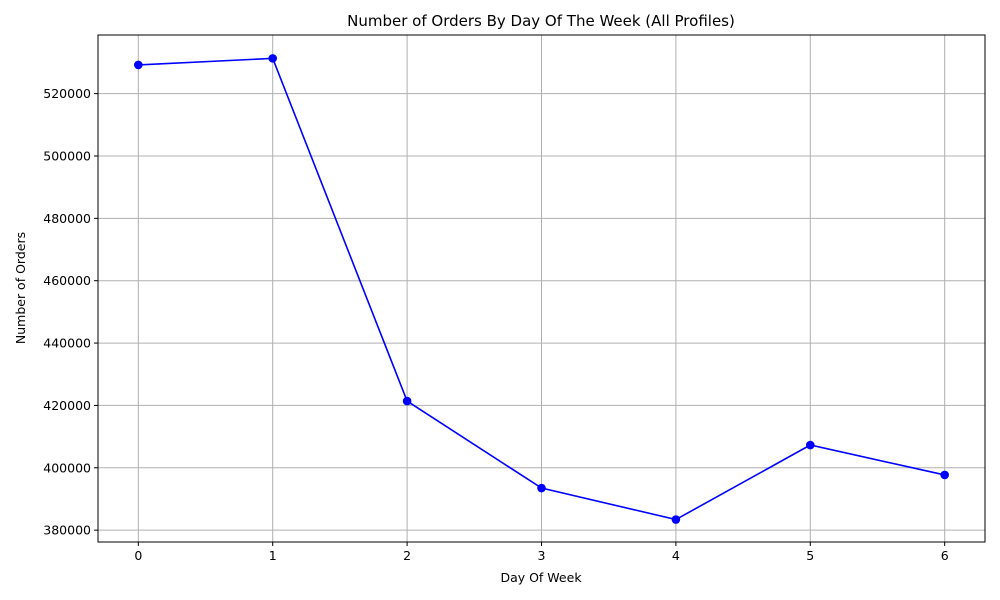 This screenshot has height=600, width=1000. I want to click on x-tick-label: 4, so click(676, 555).